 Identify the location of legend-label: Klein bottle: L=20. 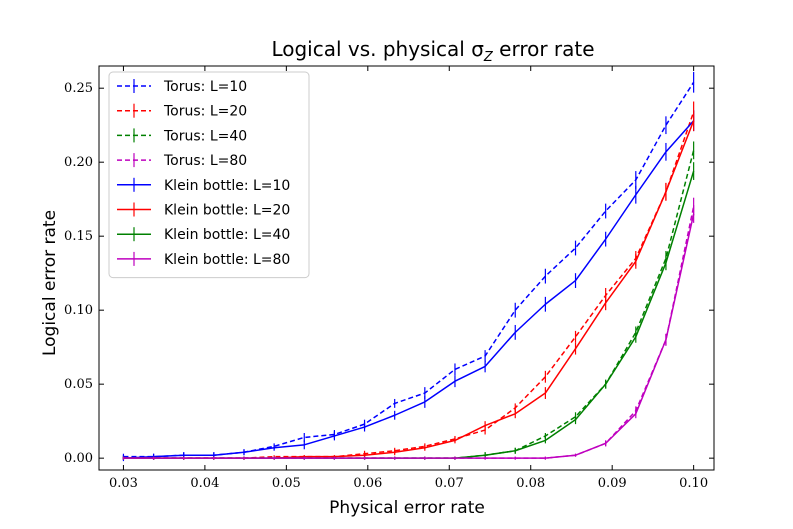
(227, 211).